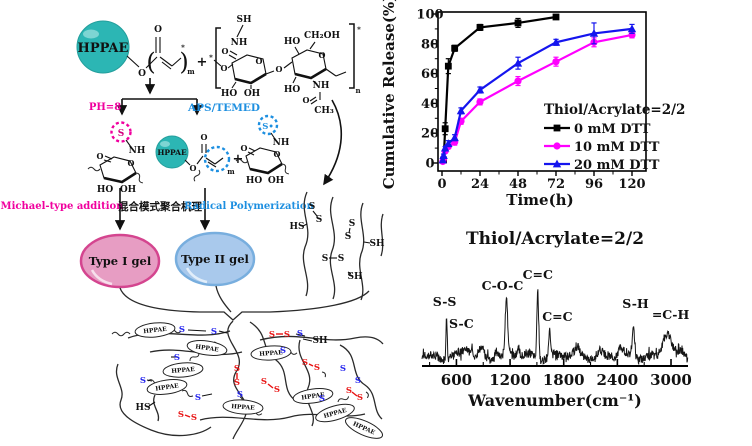 This screenshot has height=446, width=752. What do you see at coordinates (518, 184) in the screenshot?
I see `svg-text: 48` at bounding box center [518, 184].